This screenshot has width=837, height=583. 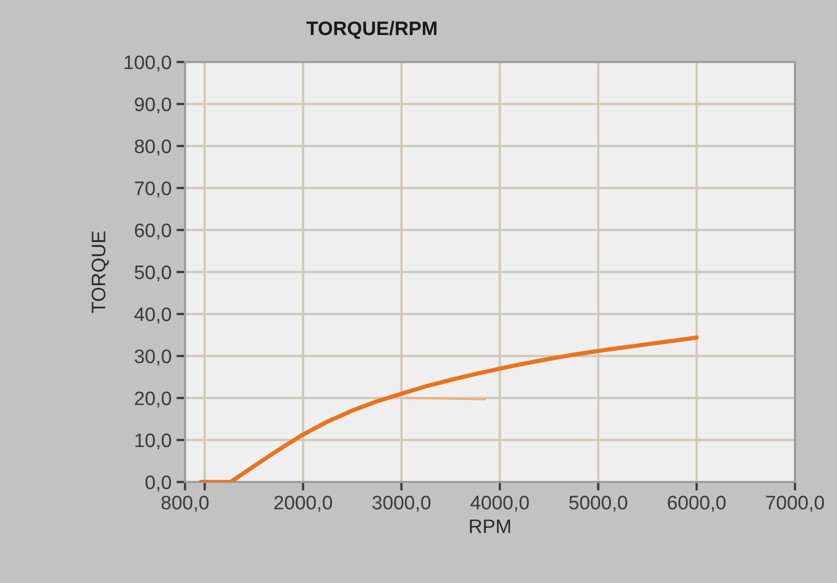 I want to click on chart-title: TORQUE/RPM, so click(x=371, y=29).